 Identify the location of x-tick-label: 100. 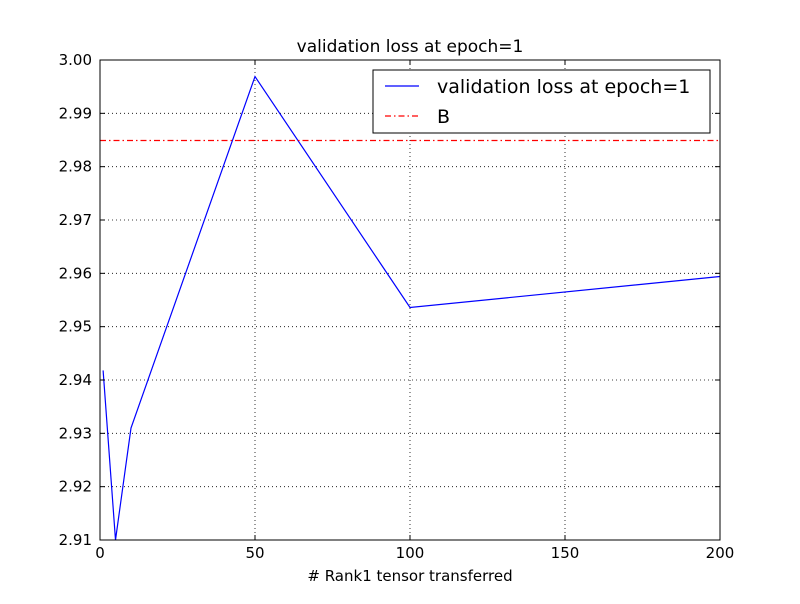
(410, 553).